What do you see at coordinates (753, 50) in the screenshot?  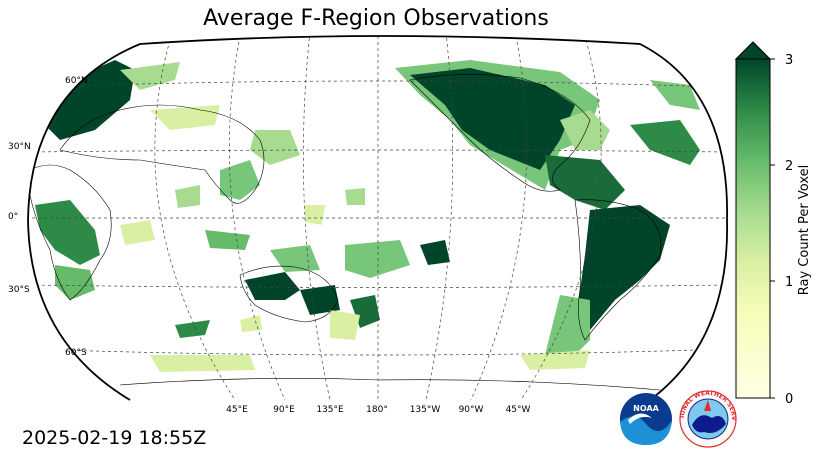 I see `colorbar-extend-arrow` at bounding box center [753, 50].